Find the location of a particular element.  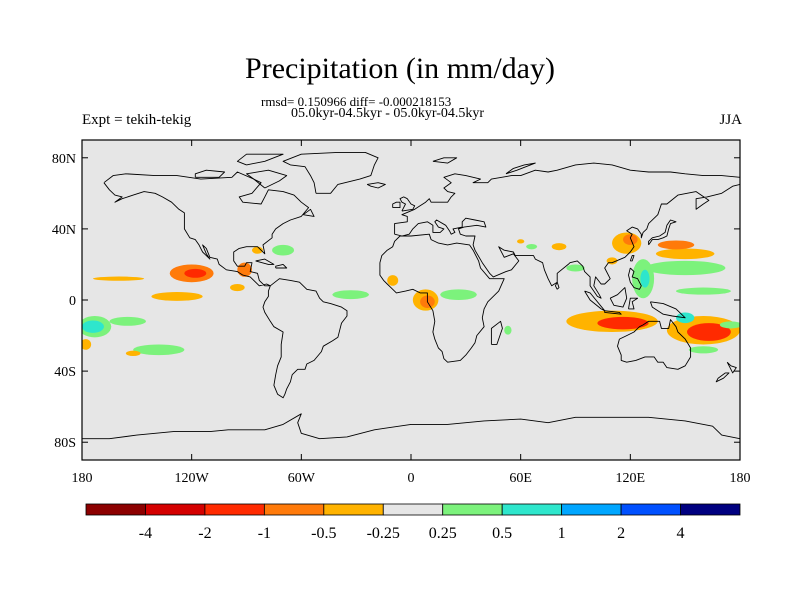

coastline-australia is located at coordinates (654, 344).